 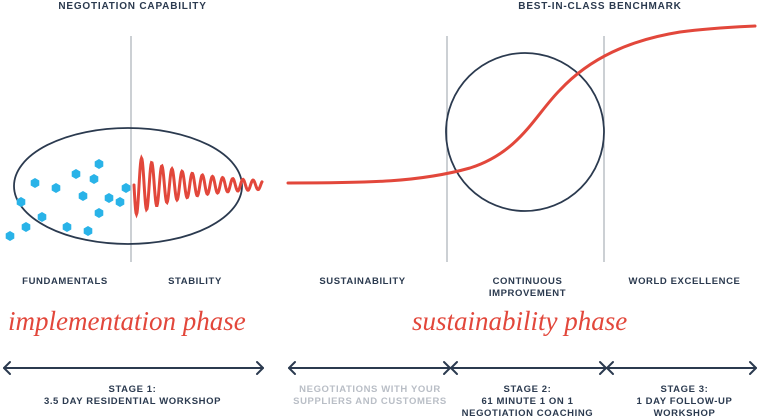 What do you see at coordinates (362, 281) in the screenshot?
I see `label-sustainability: SUSTAINABILITY` at bounding box center [362, 281].